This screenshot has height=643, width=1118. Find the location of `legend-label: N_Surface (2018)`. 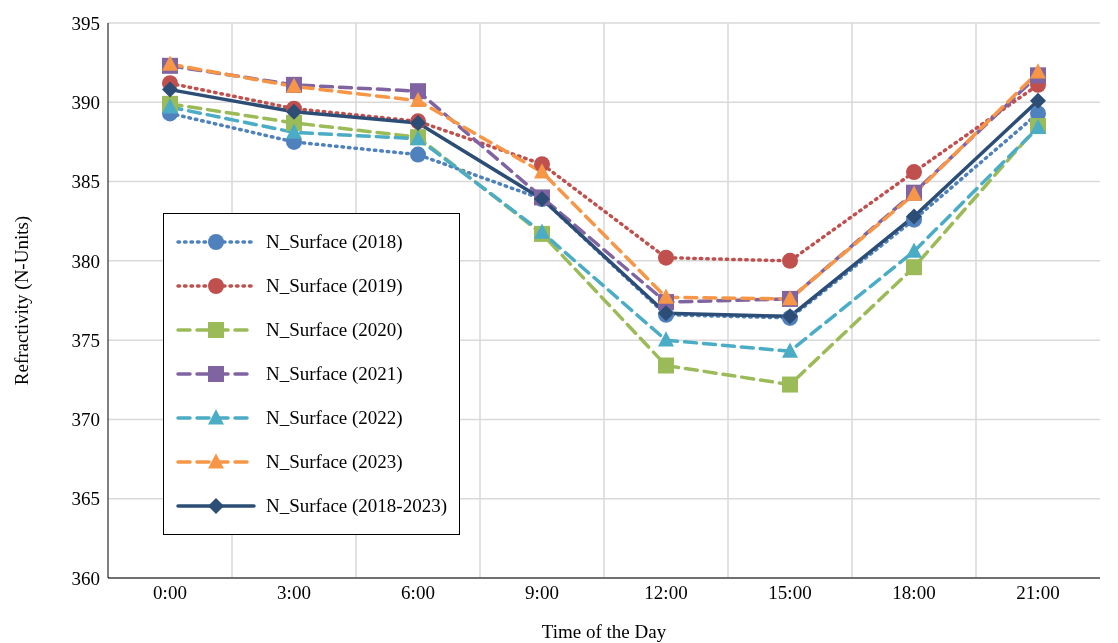

legend-label: N_Surface (2018) is located at coordinates (334, 242).